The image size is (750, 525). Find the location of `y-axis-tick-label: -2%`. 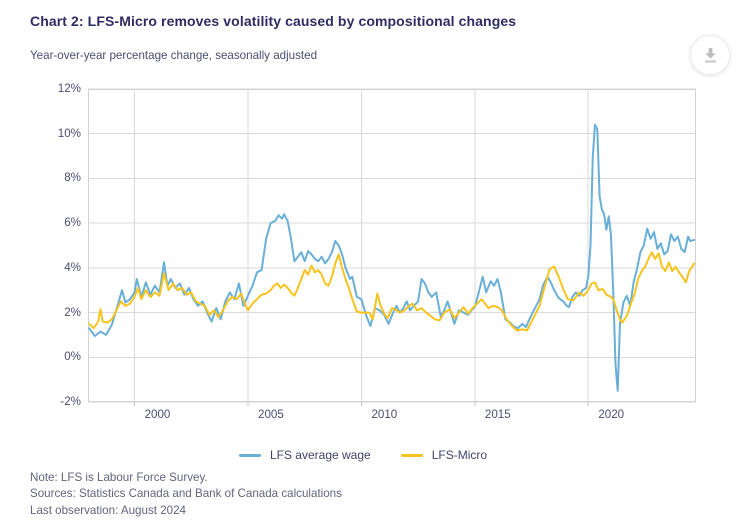

y-axis-tick-label: -2% is located at coordinates (70, 401).